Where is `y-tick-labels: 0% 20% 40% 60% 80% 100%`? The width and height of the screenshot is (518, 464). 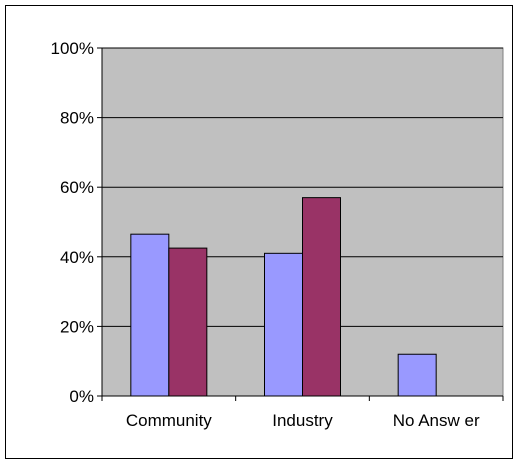 y-tick-labels: 0% 20% 40% 60% 80% 100% is located at coordinates (72, 222).